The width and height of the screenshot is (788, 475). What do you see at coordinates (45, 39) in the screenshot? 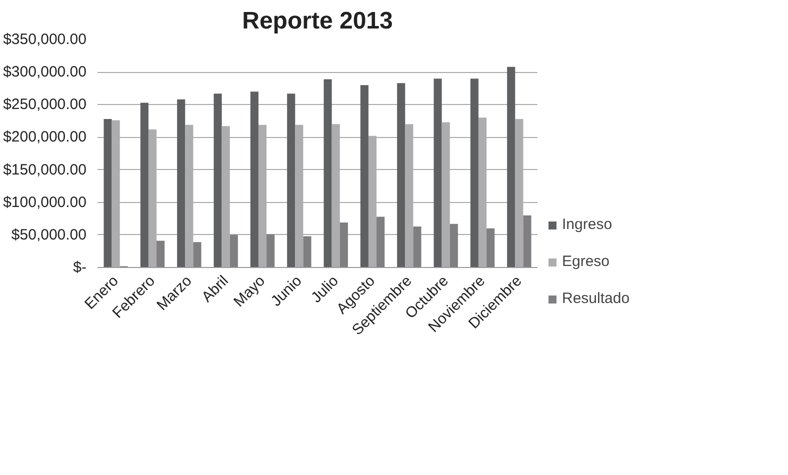
I see `y-tick-label: $350,000.00` at bounding box center [45, 39].